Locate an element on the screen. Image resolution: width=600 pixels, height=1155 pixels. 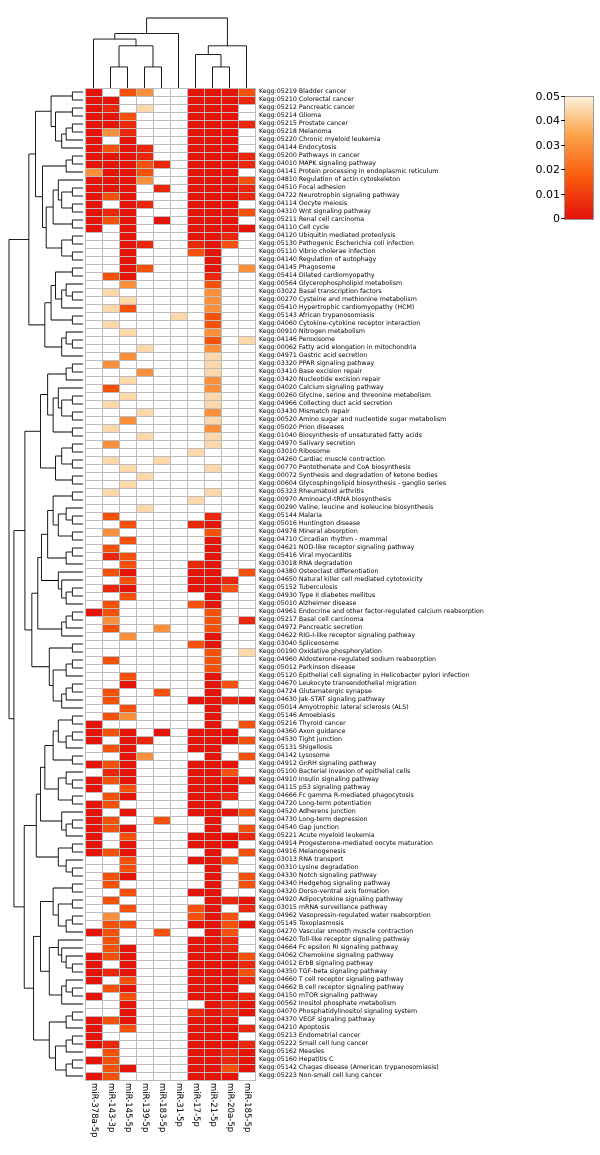
row-label: Kegg:04110 Cell cycle is located at coordinates (294, 227).